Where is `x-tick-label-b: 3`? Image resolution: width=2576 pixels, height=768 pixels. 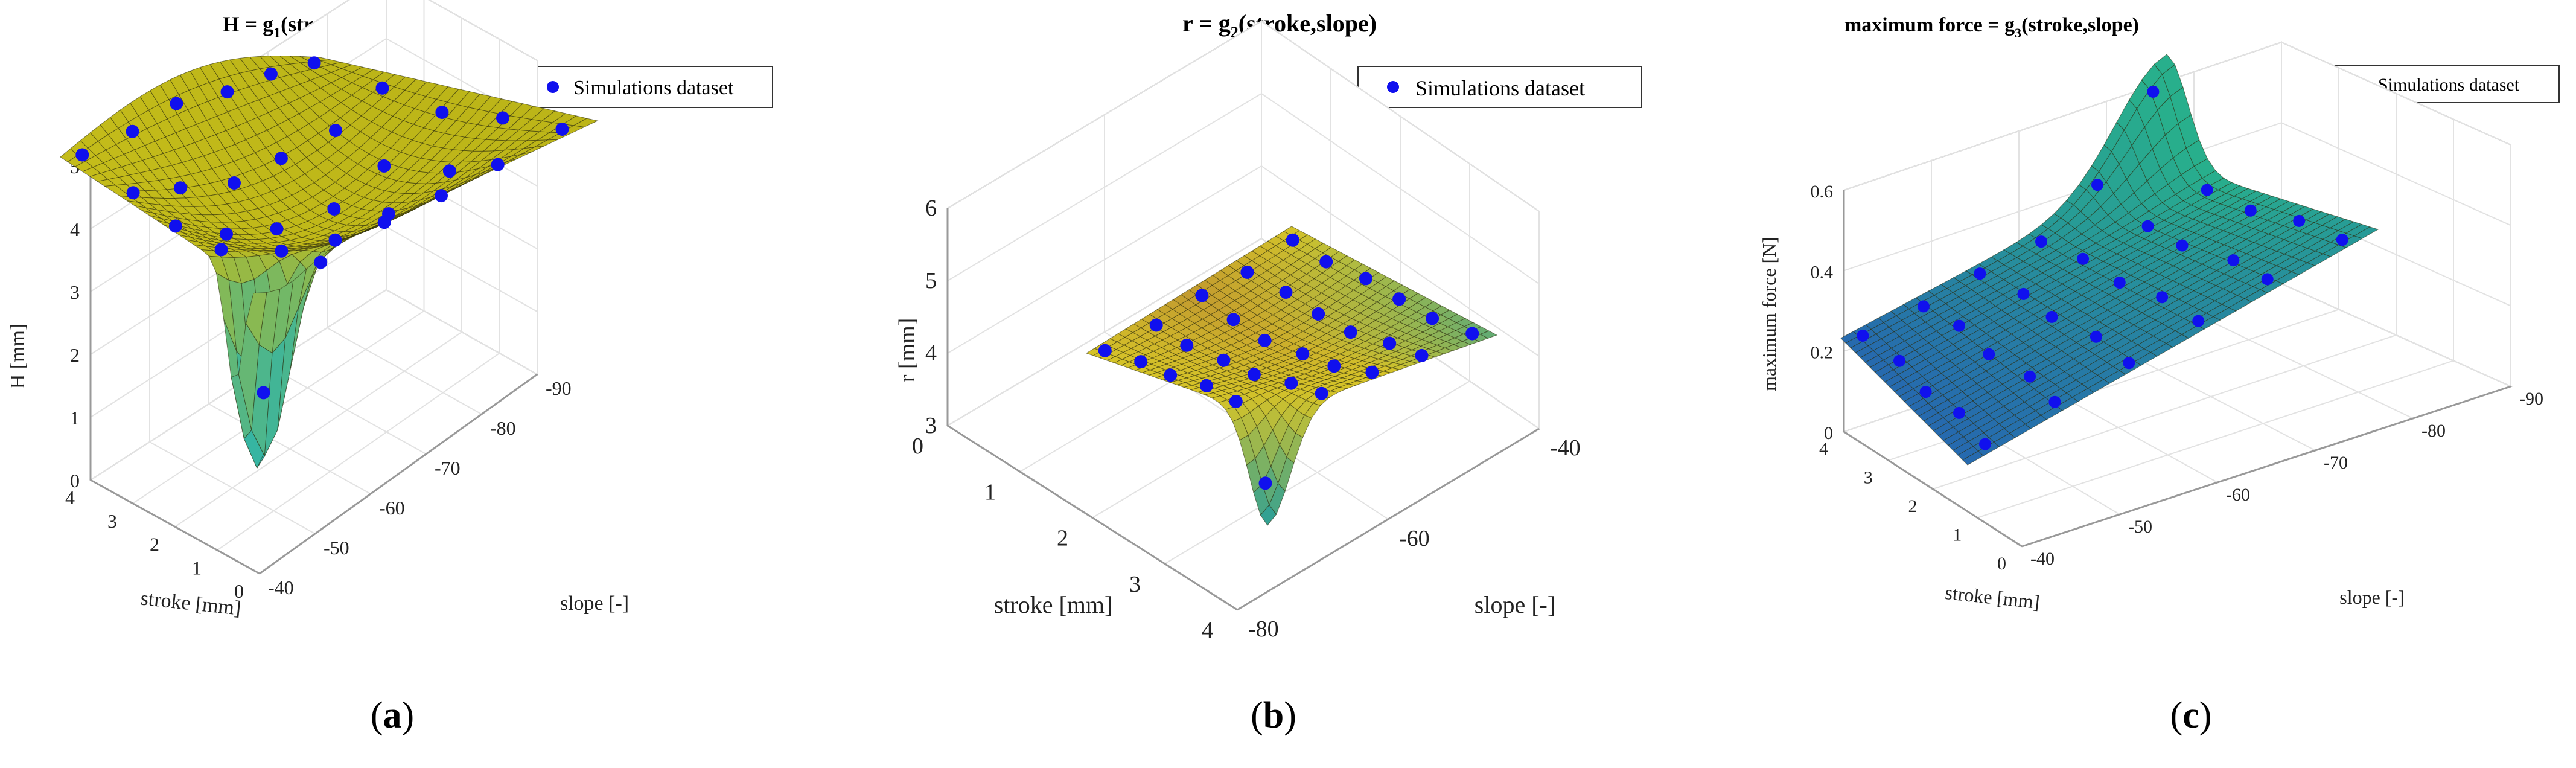 x-tick-label-b: 3 is located at coordinates (1135, 584).